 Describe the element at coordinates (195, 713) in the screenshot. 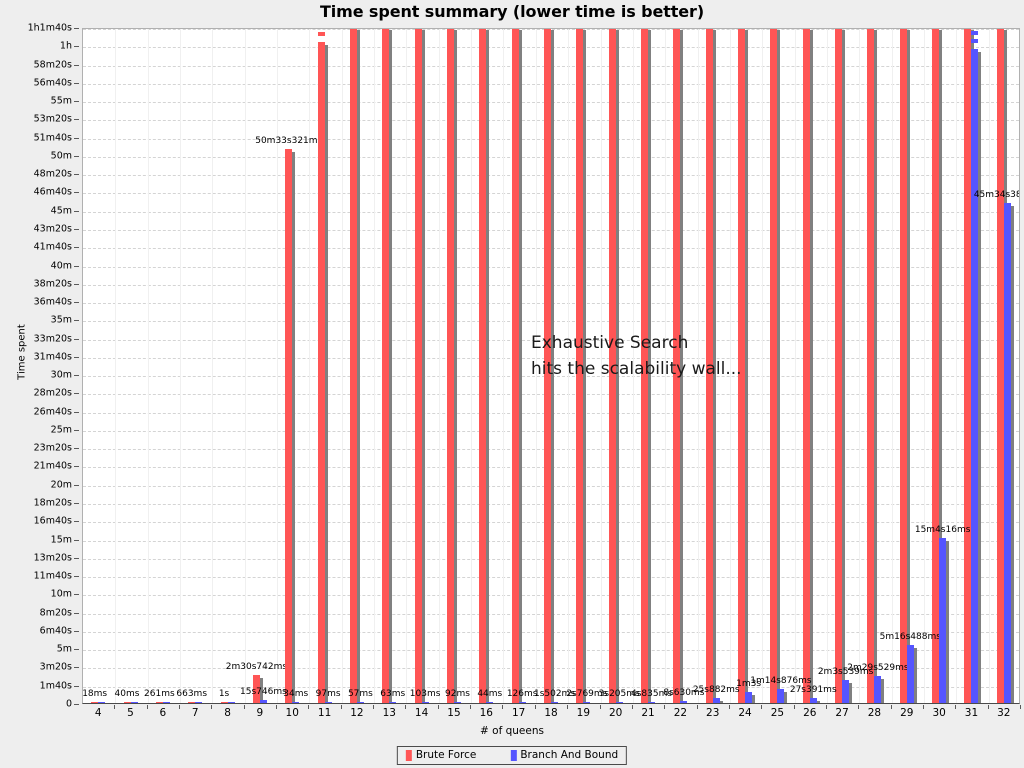

I see `x-axis-tick-label: 7` at that location.